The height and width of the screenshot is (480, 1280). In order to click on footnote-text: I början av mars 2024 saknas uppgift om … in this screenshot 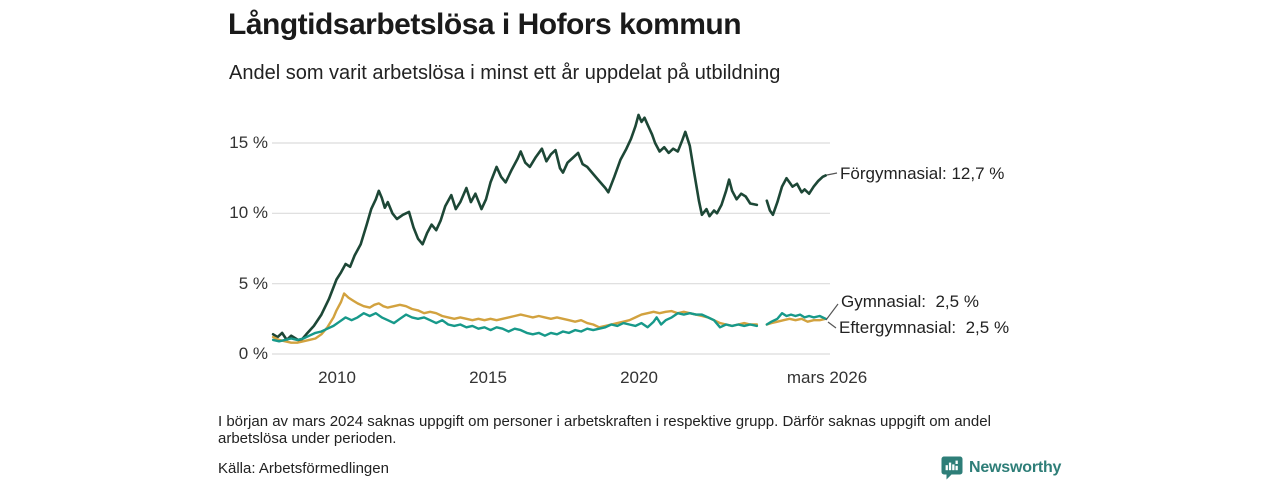, I will do `click(604, 430)`.